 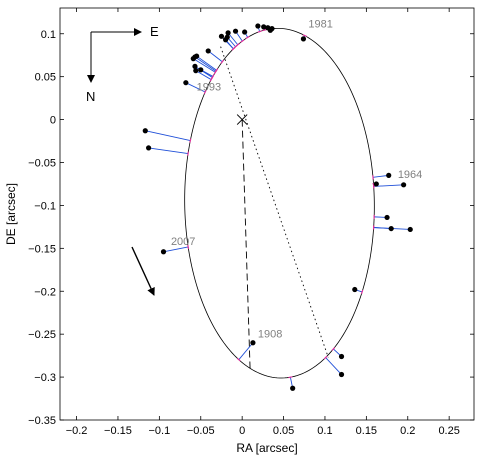 I want to click on x-tick-label: 0.25, so click(x=448, y=431).